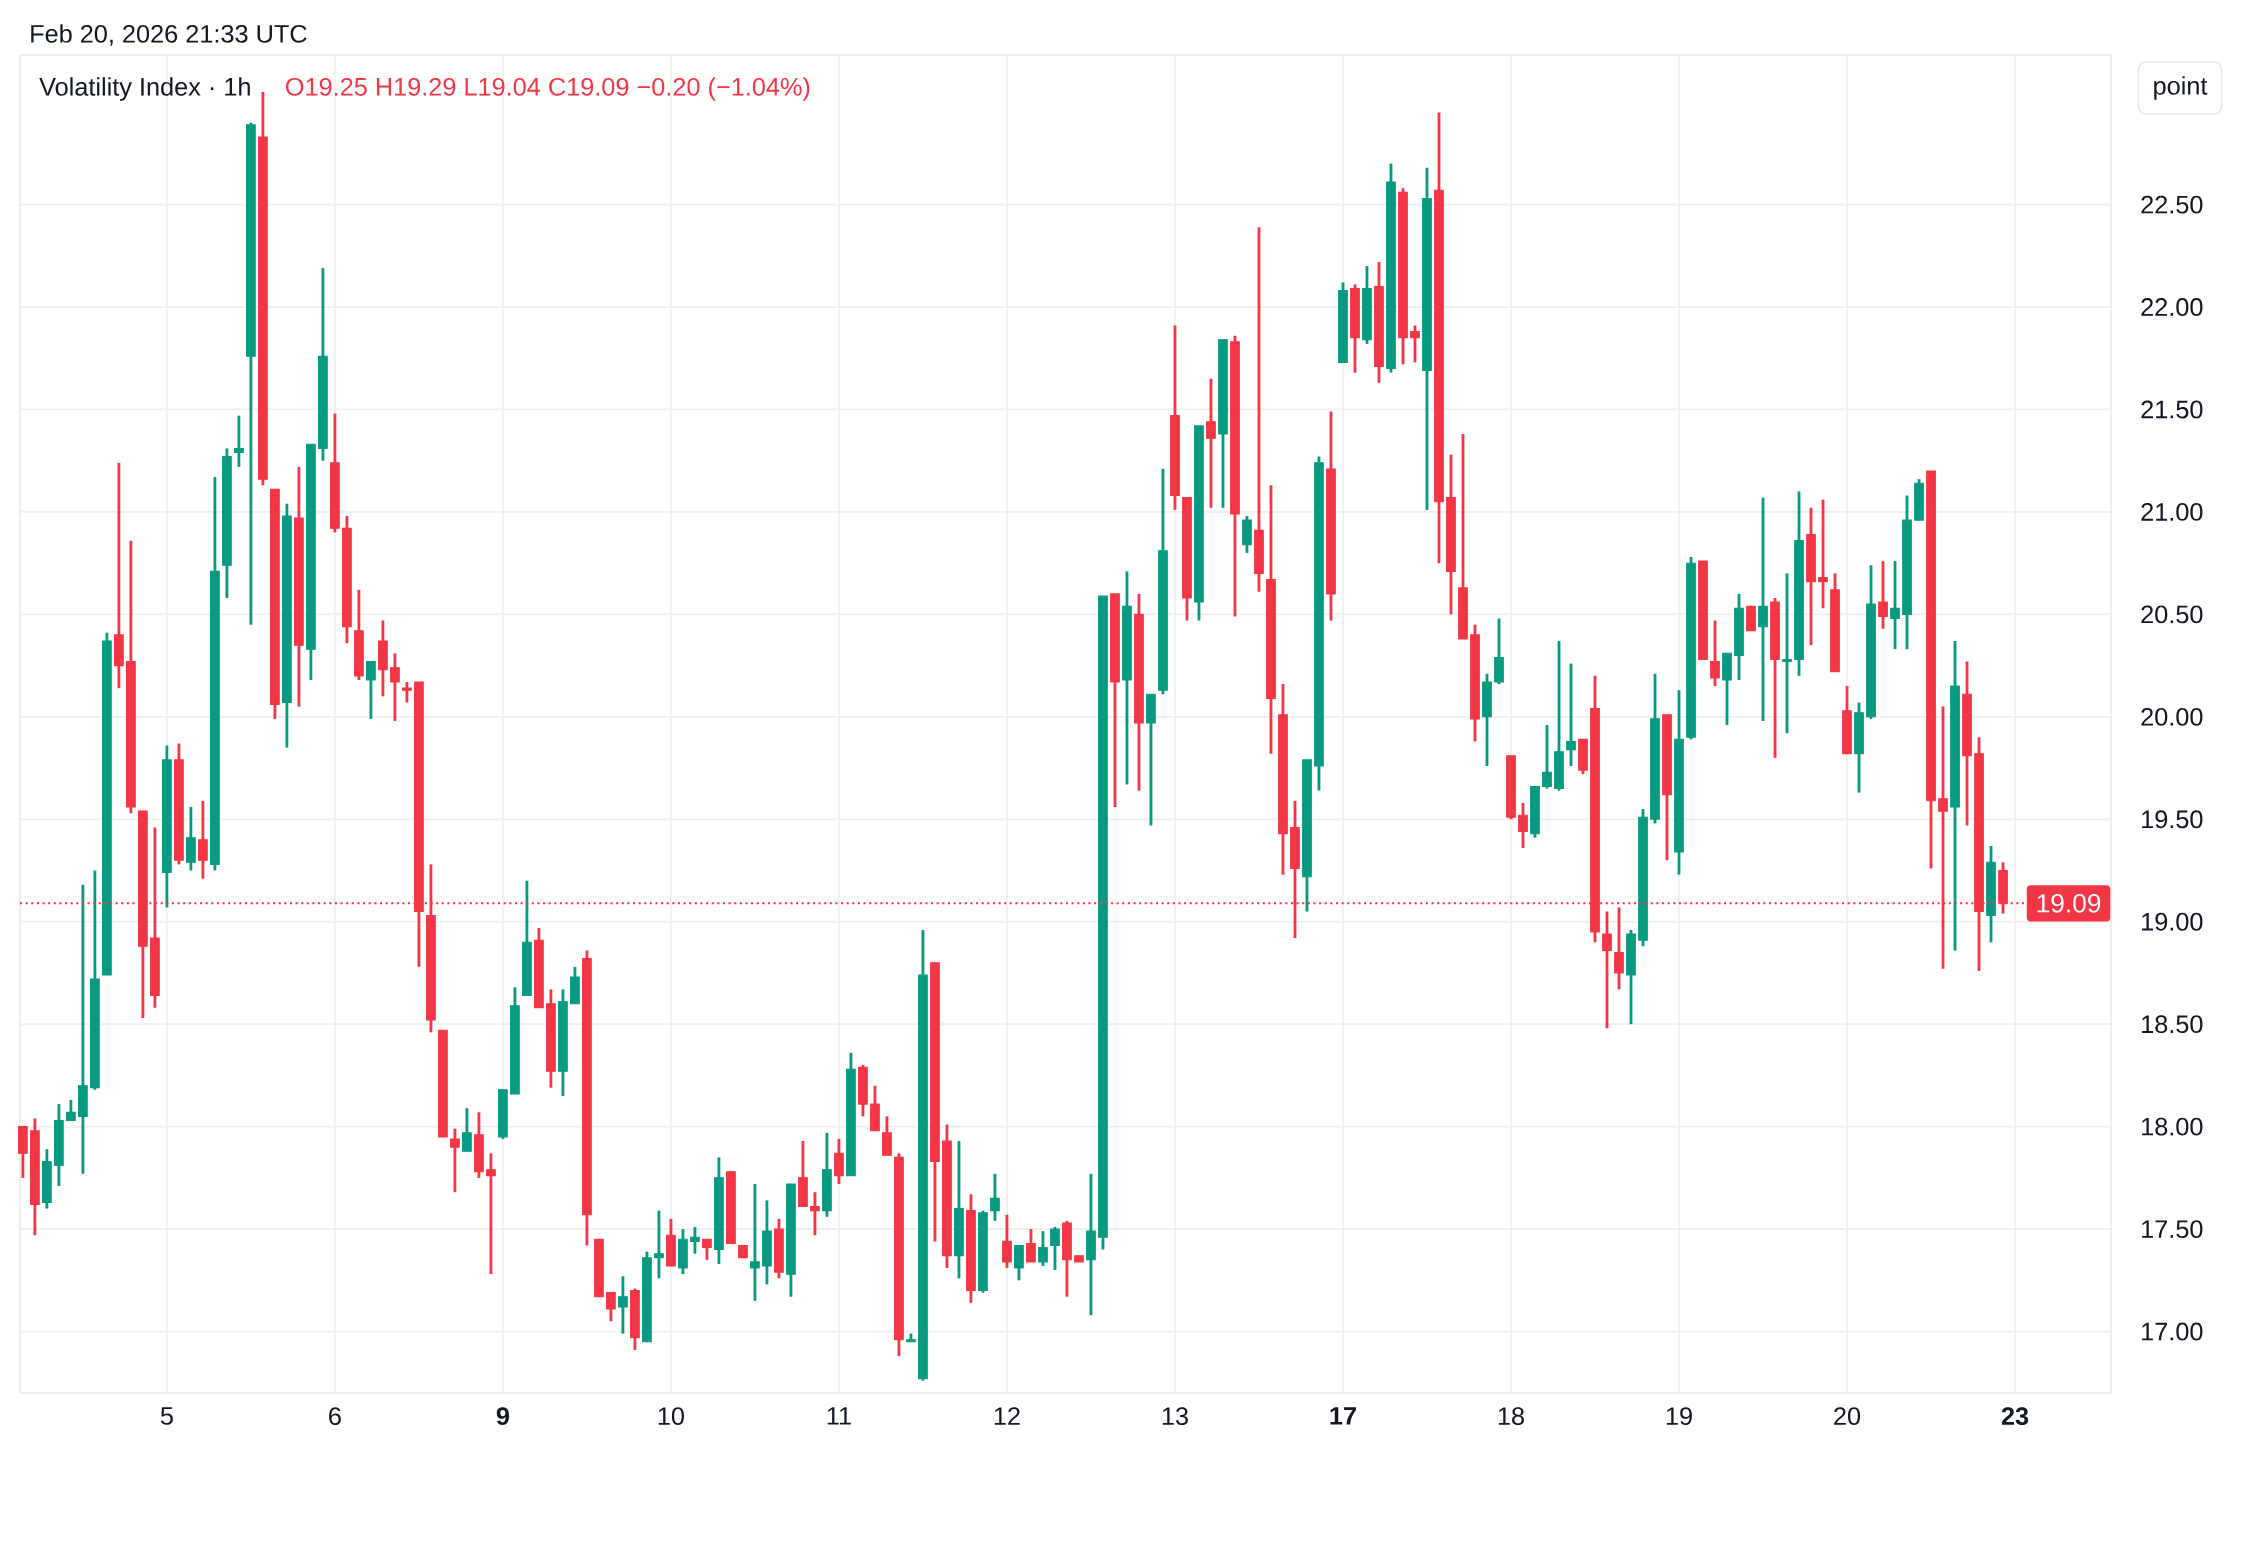 This screenshot has height=1566, width=2252. Describe the element at coordinates (144, 89) in the screenshot. I see `text: Volatility Index · 1h` at that location.